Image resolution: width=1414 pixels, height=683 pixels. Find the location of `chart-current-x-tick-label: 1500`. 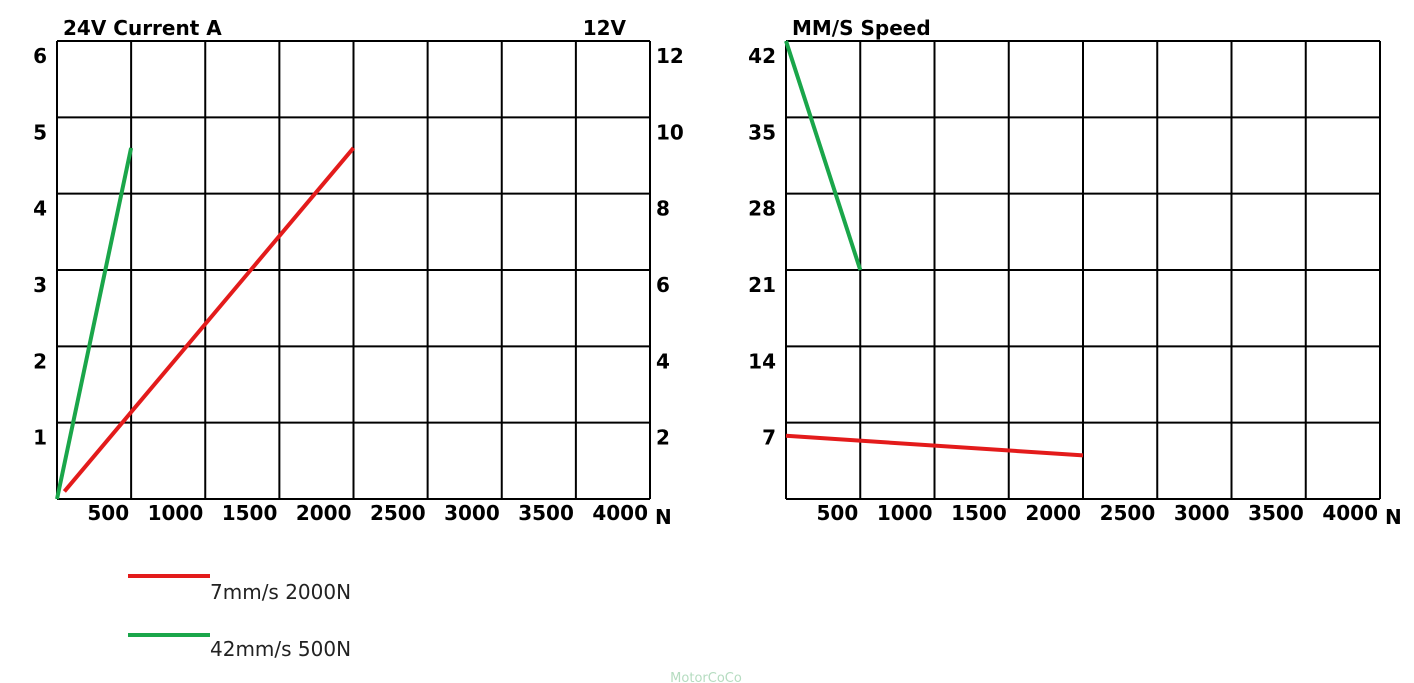

chart-current-x-tick-label: 1500 is located at coordinates (250, 513).